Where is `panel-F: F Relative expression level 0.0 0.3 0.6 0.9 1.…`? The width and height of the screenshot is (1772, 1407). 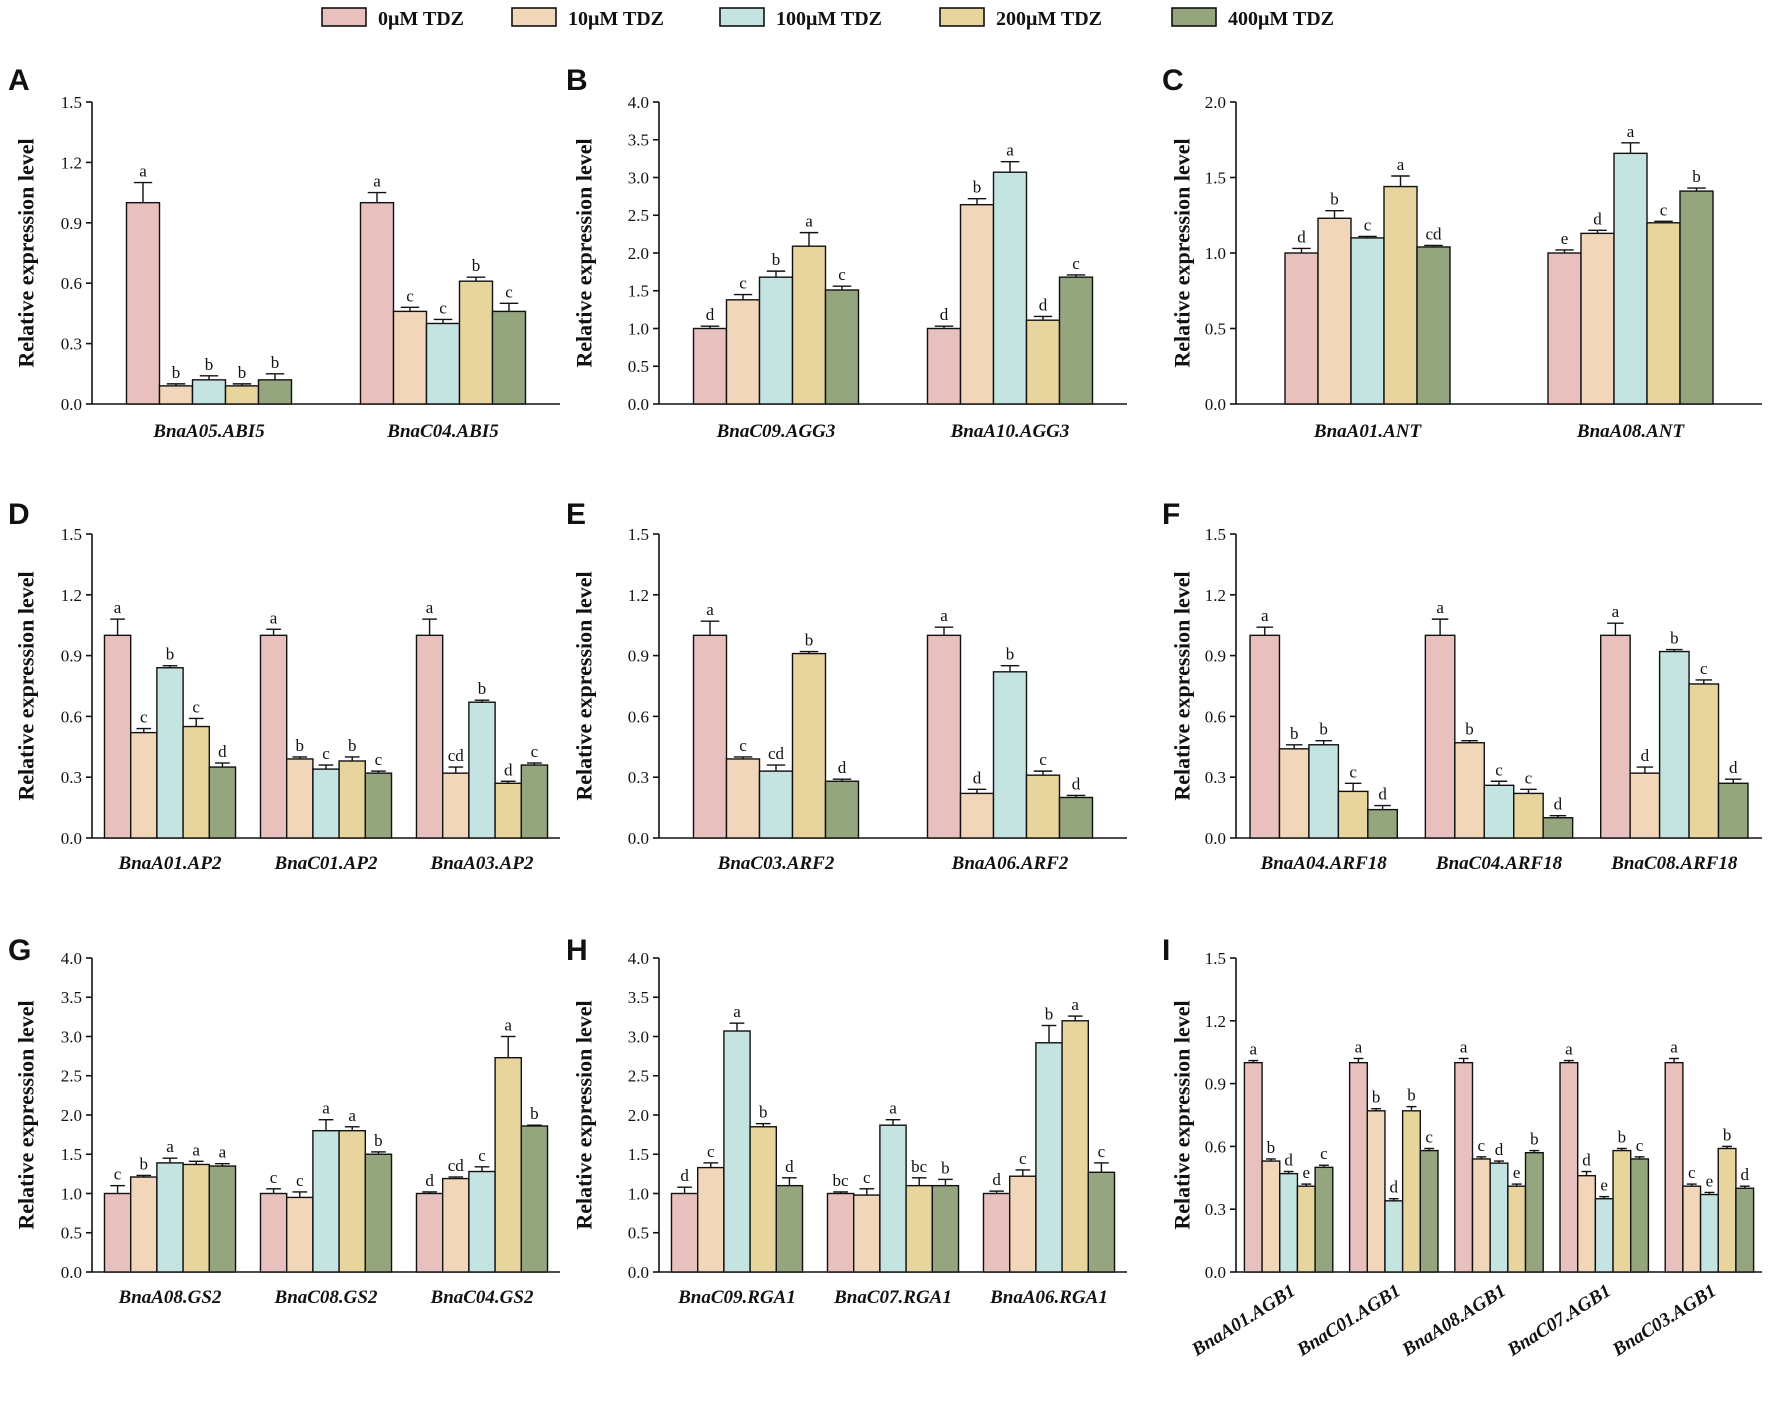 panel-F: F Relative expression level 0.0 0.3 0.6 0.9 1.… is located at coordinates (1462, 686).